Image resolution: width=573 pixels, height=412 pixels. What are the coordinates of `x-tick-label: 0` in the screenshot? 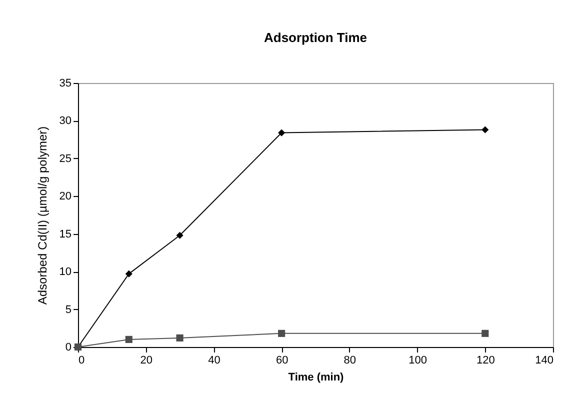 It's located at (81, 360).